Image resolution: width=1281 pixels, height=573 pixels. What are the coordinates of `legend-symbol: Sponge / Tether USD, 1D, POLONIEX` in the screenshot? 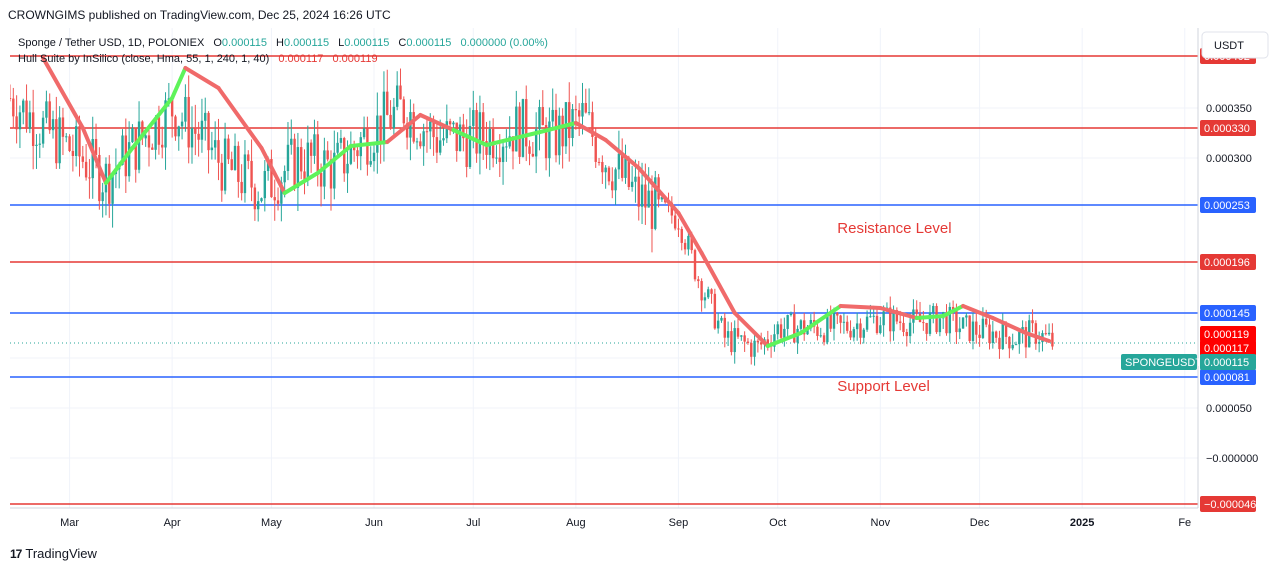 It's located at (111, 43).